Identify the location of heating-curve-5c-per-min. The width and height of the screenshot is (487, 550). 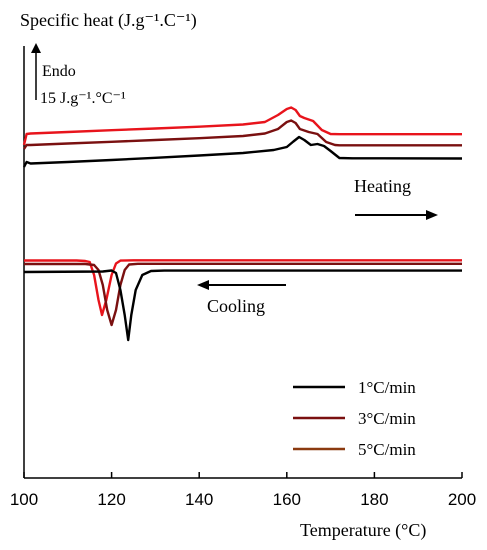
(242, 126).